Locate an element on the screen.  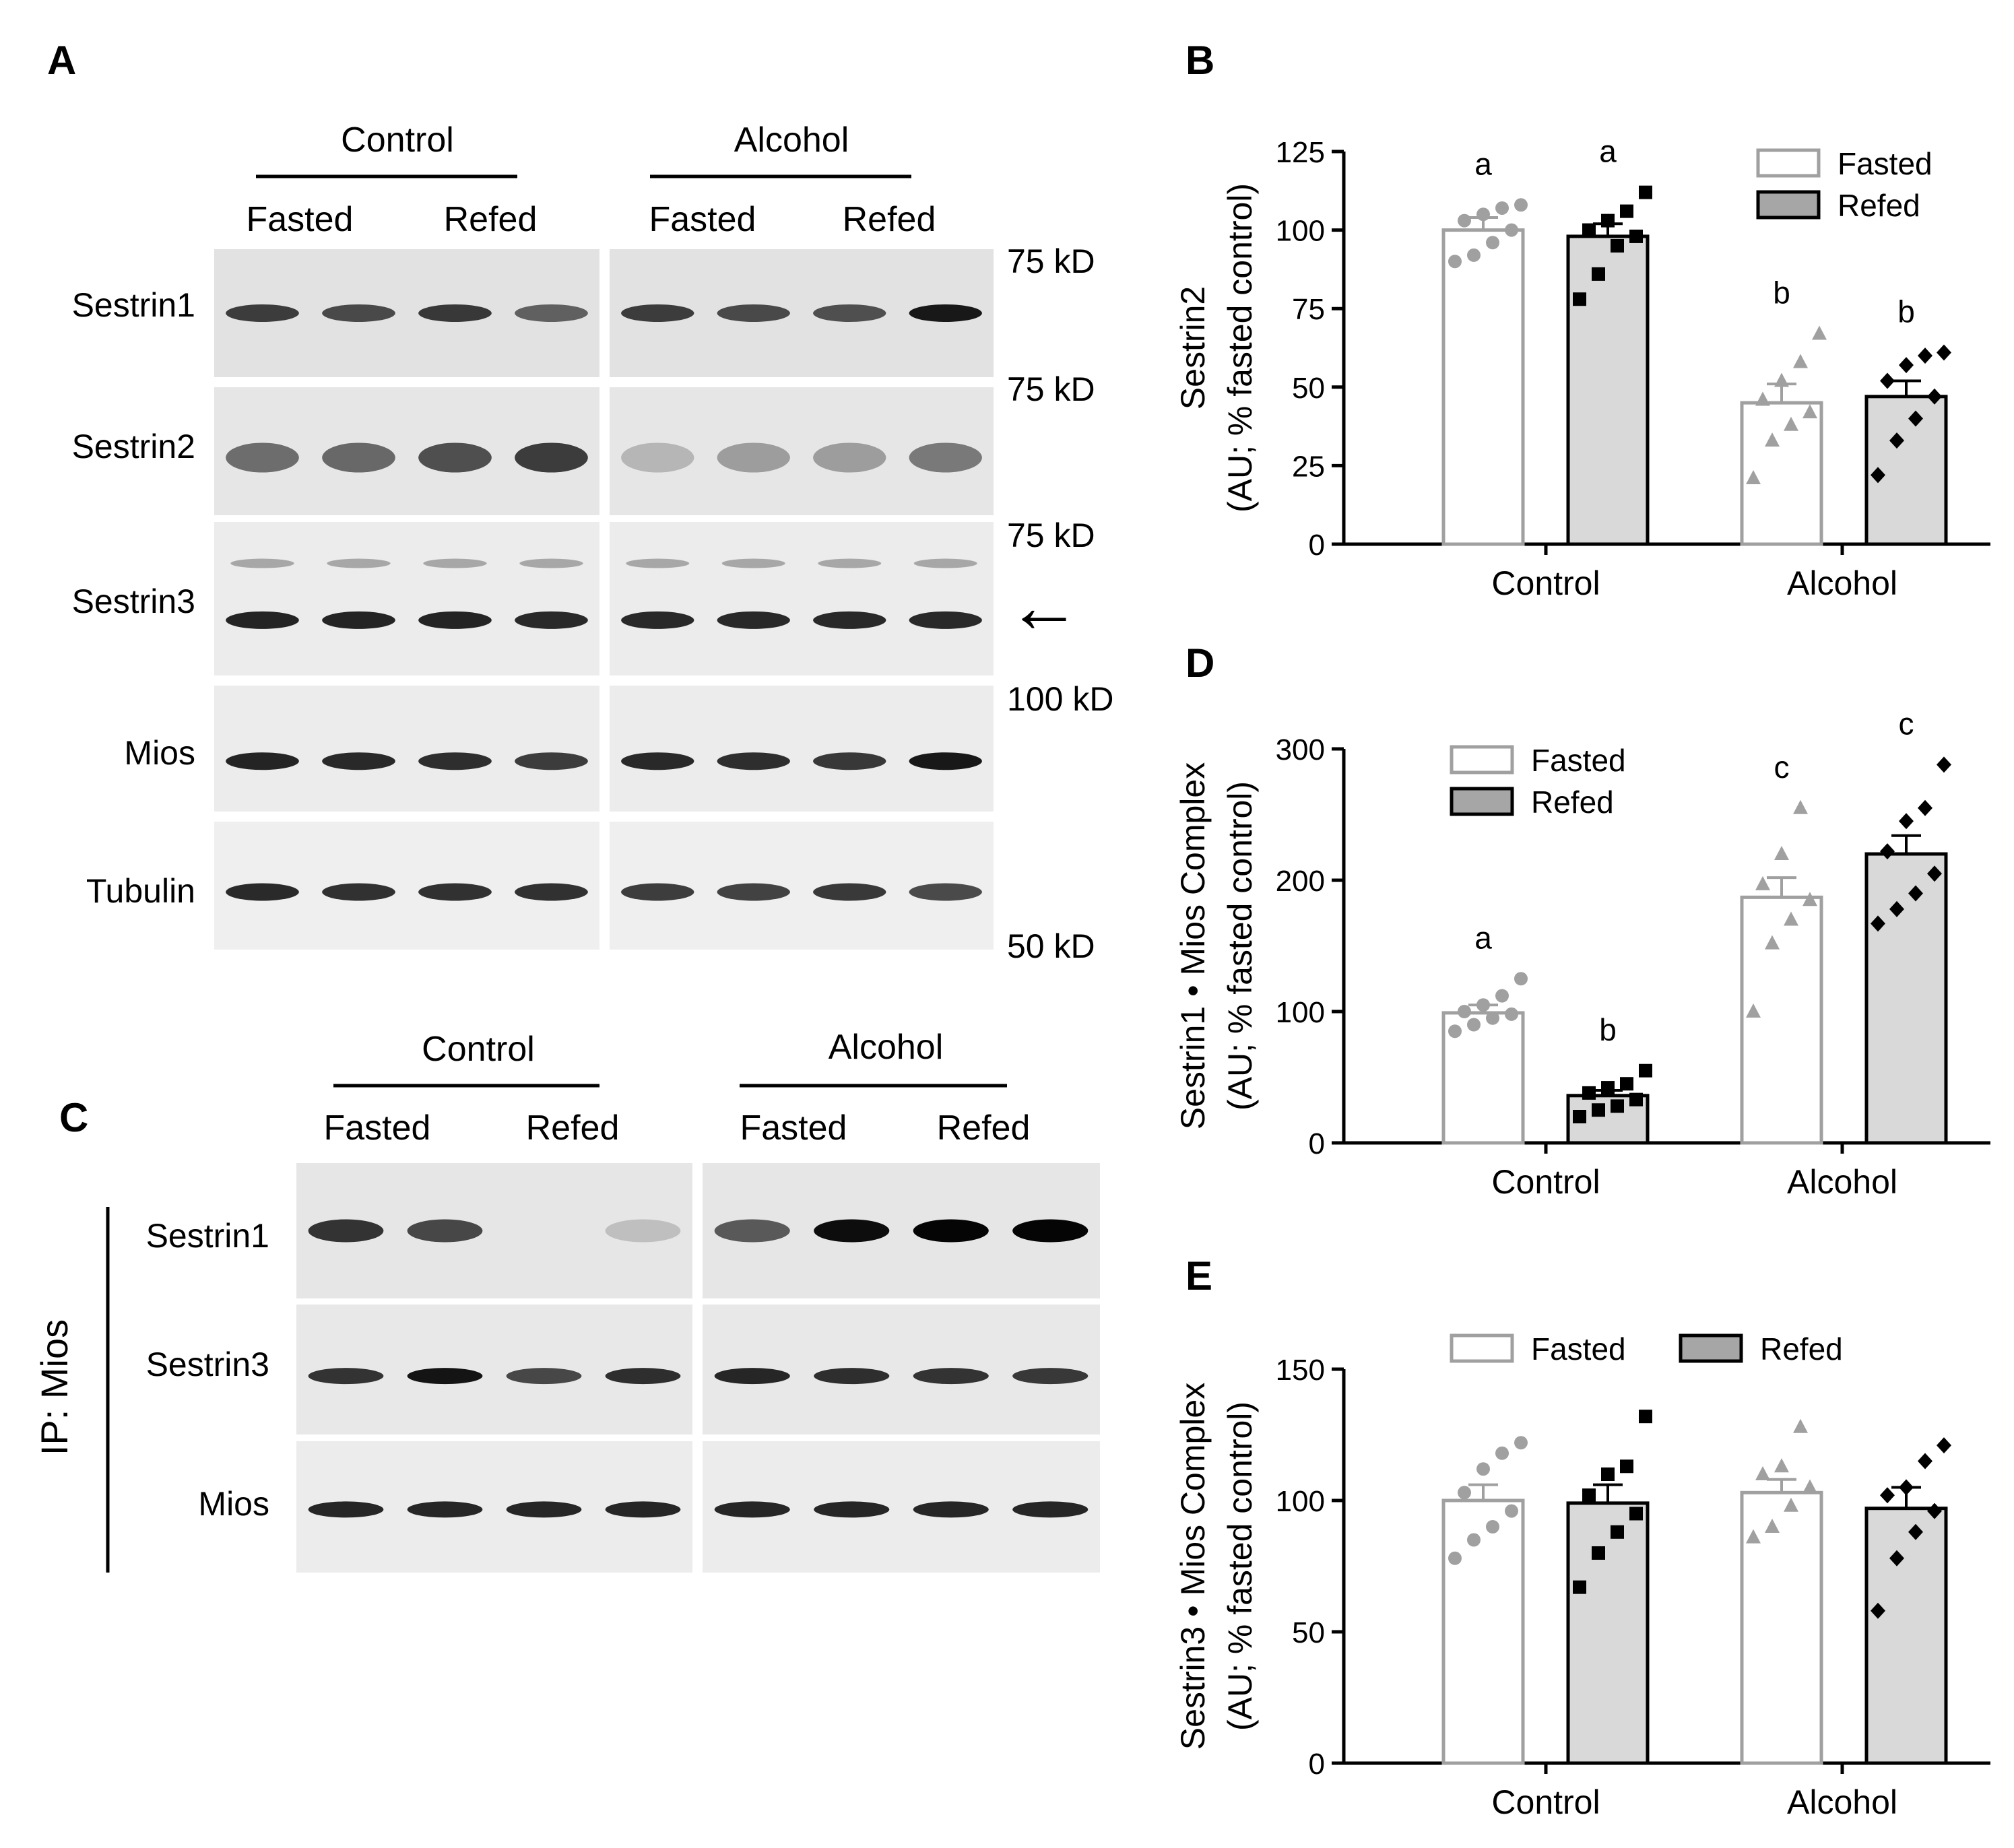
y-axis-title: Sestrin3 • Mios Complex is located at coordinates (1193, 1566).